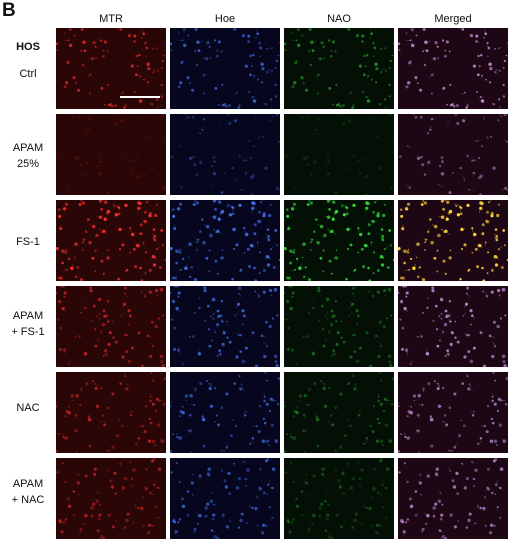 The width and height of the screenshot is (520, 550). I want to click on row-label-fs1: FS-1, so click(28, 242).